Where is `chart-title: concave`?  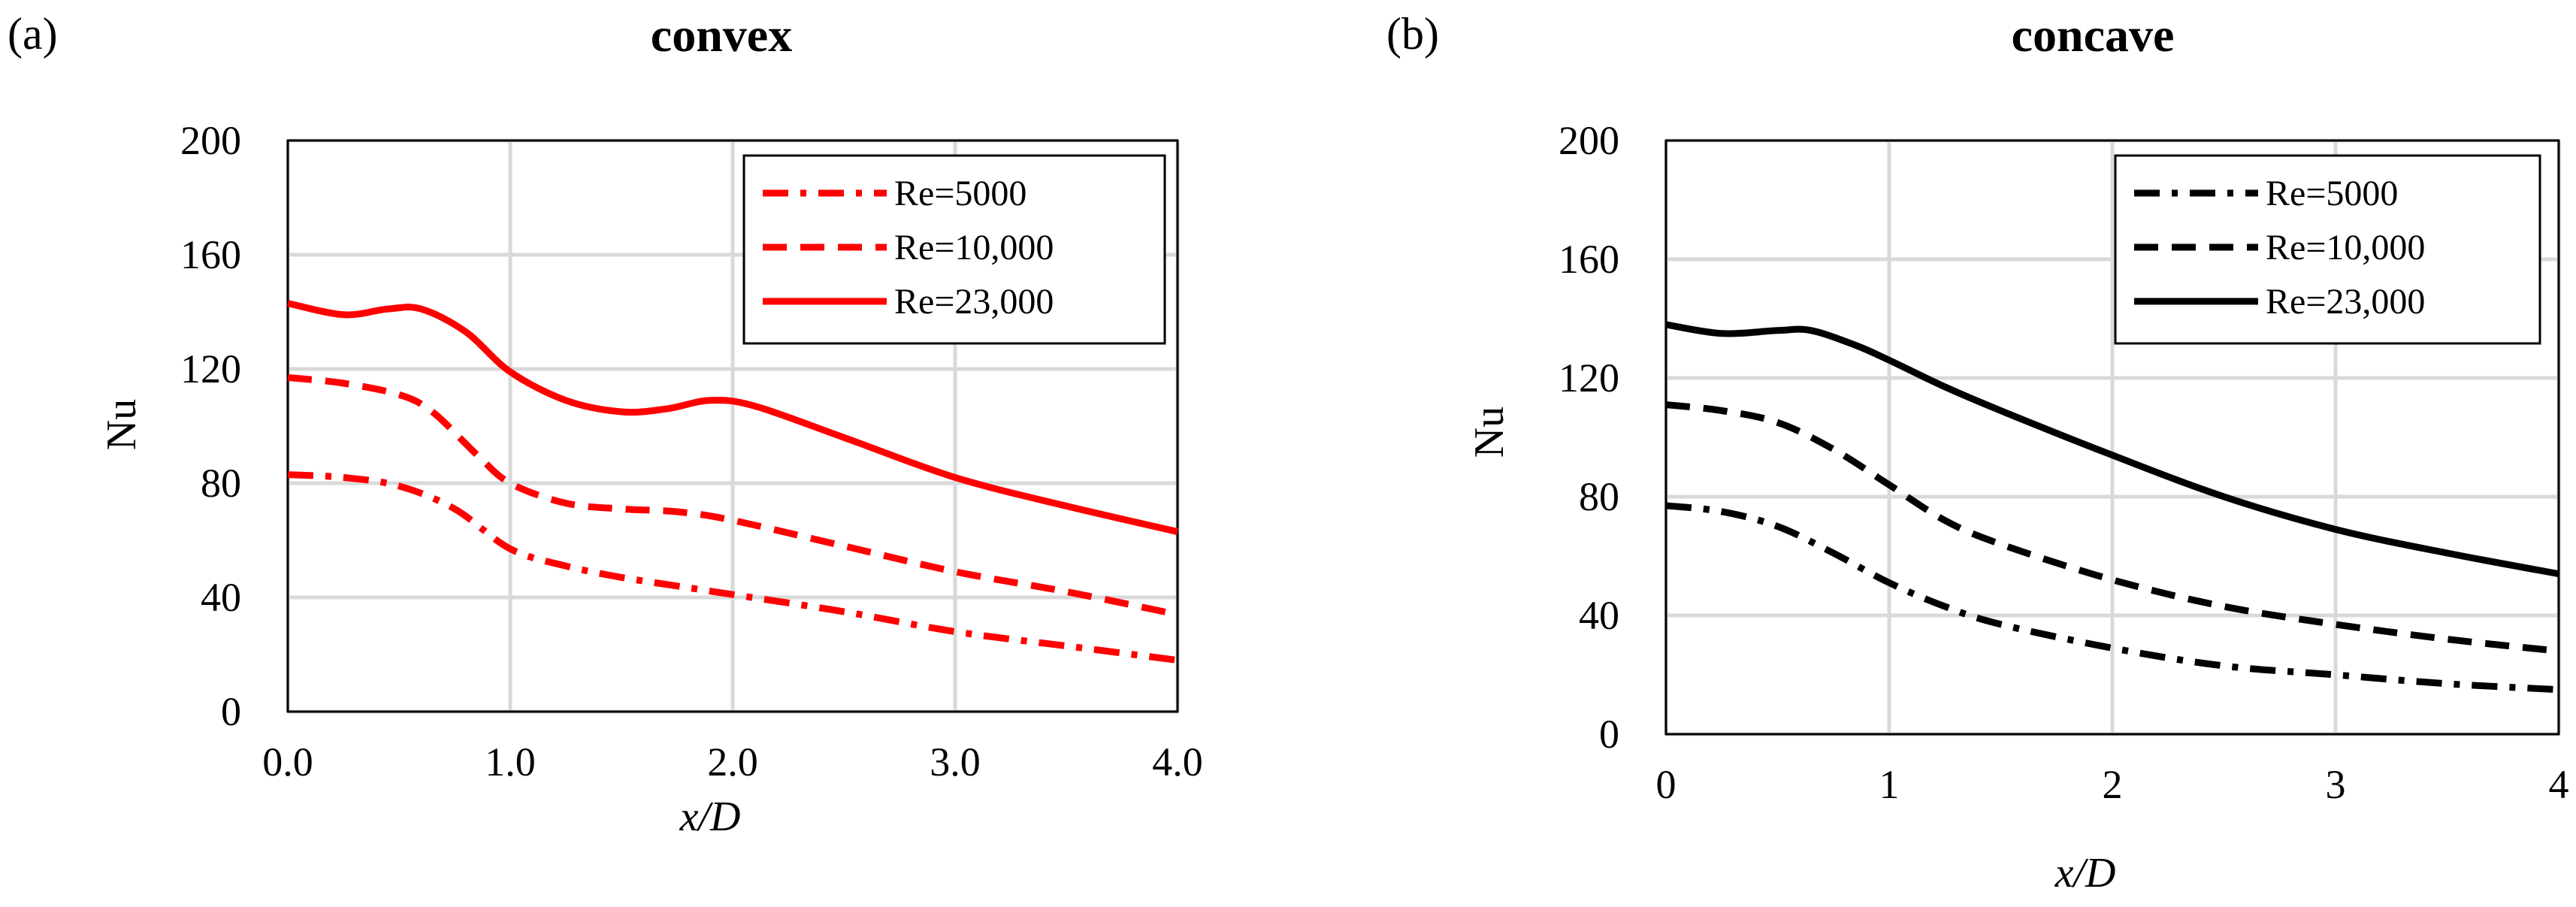
chart-title: concave is located at coordinates (2094, 35).